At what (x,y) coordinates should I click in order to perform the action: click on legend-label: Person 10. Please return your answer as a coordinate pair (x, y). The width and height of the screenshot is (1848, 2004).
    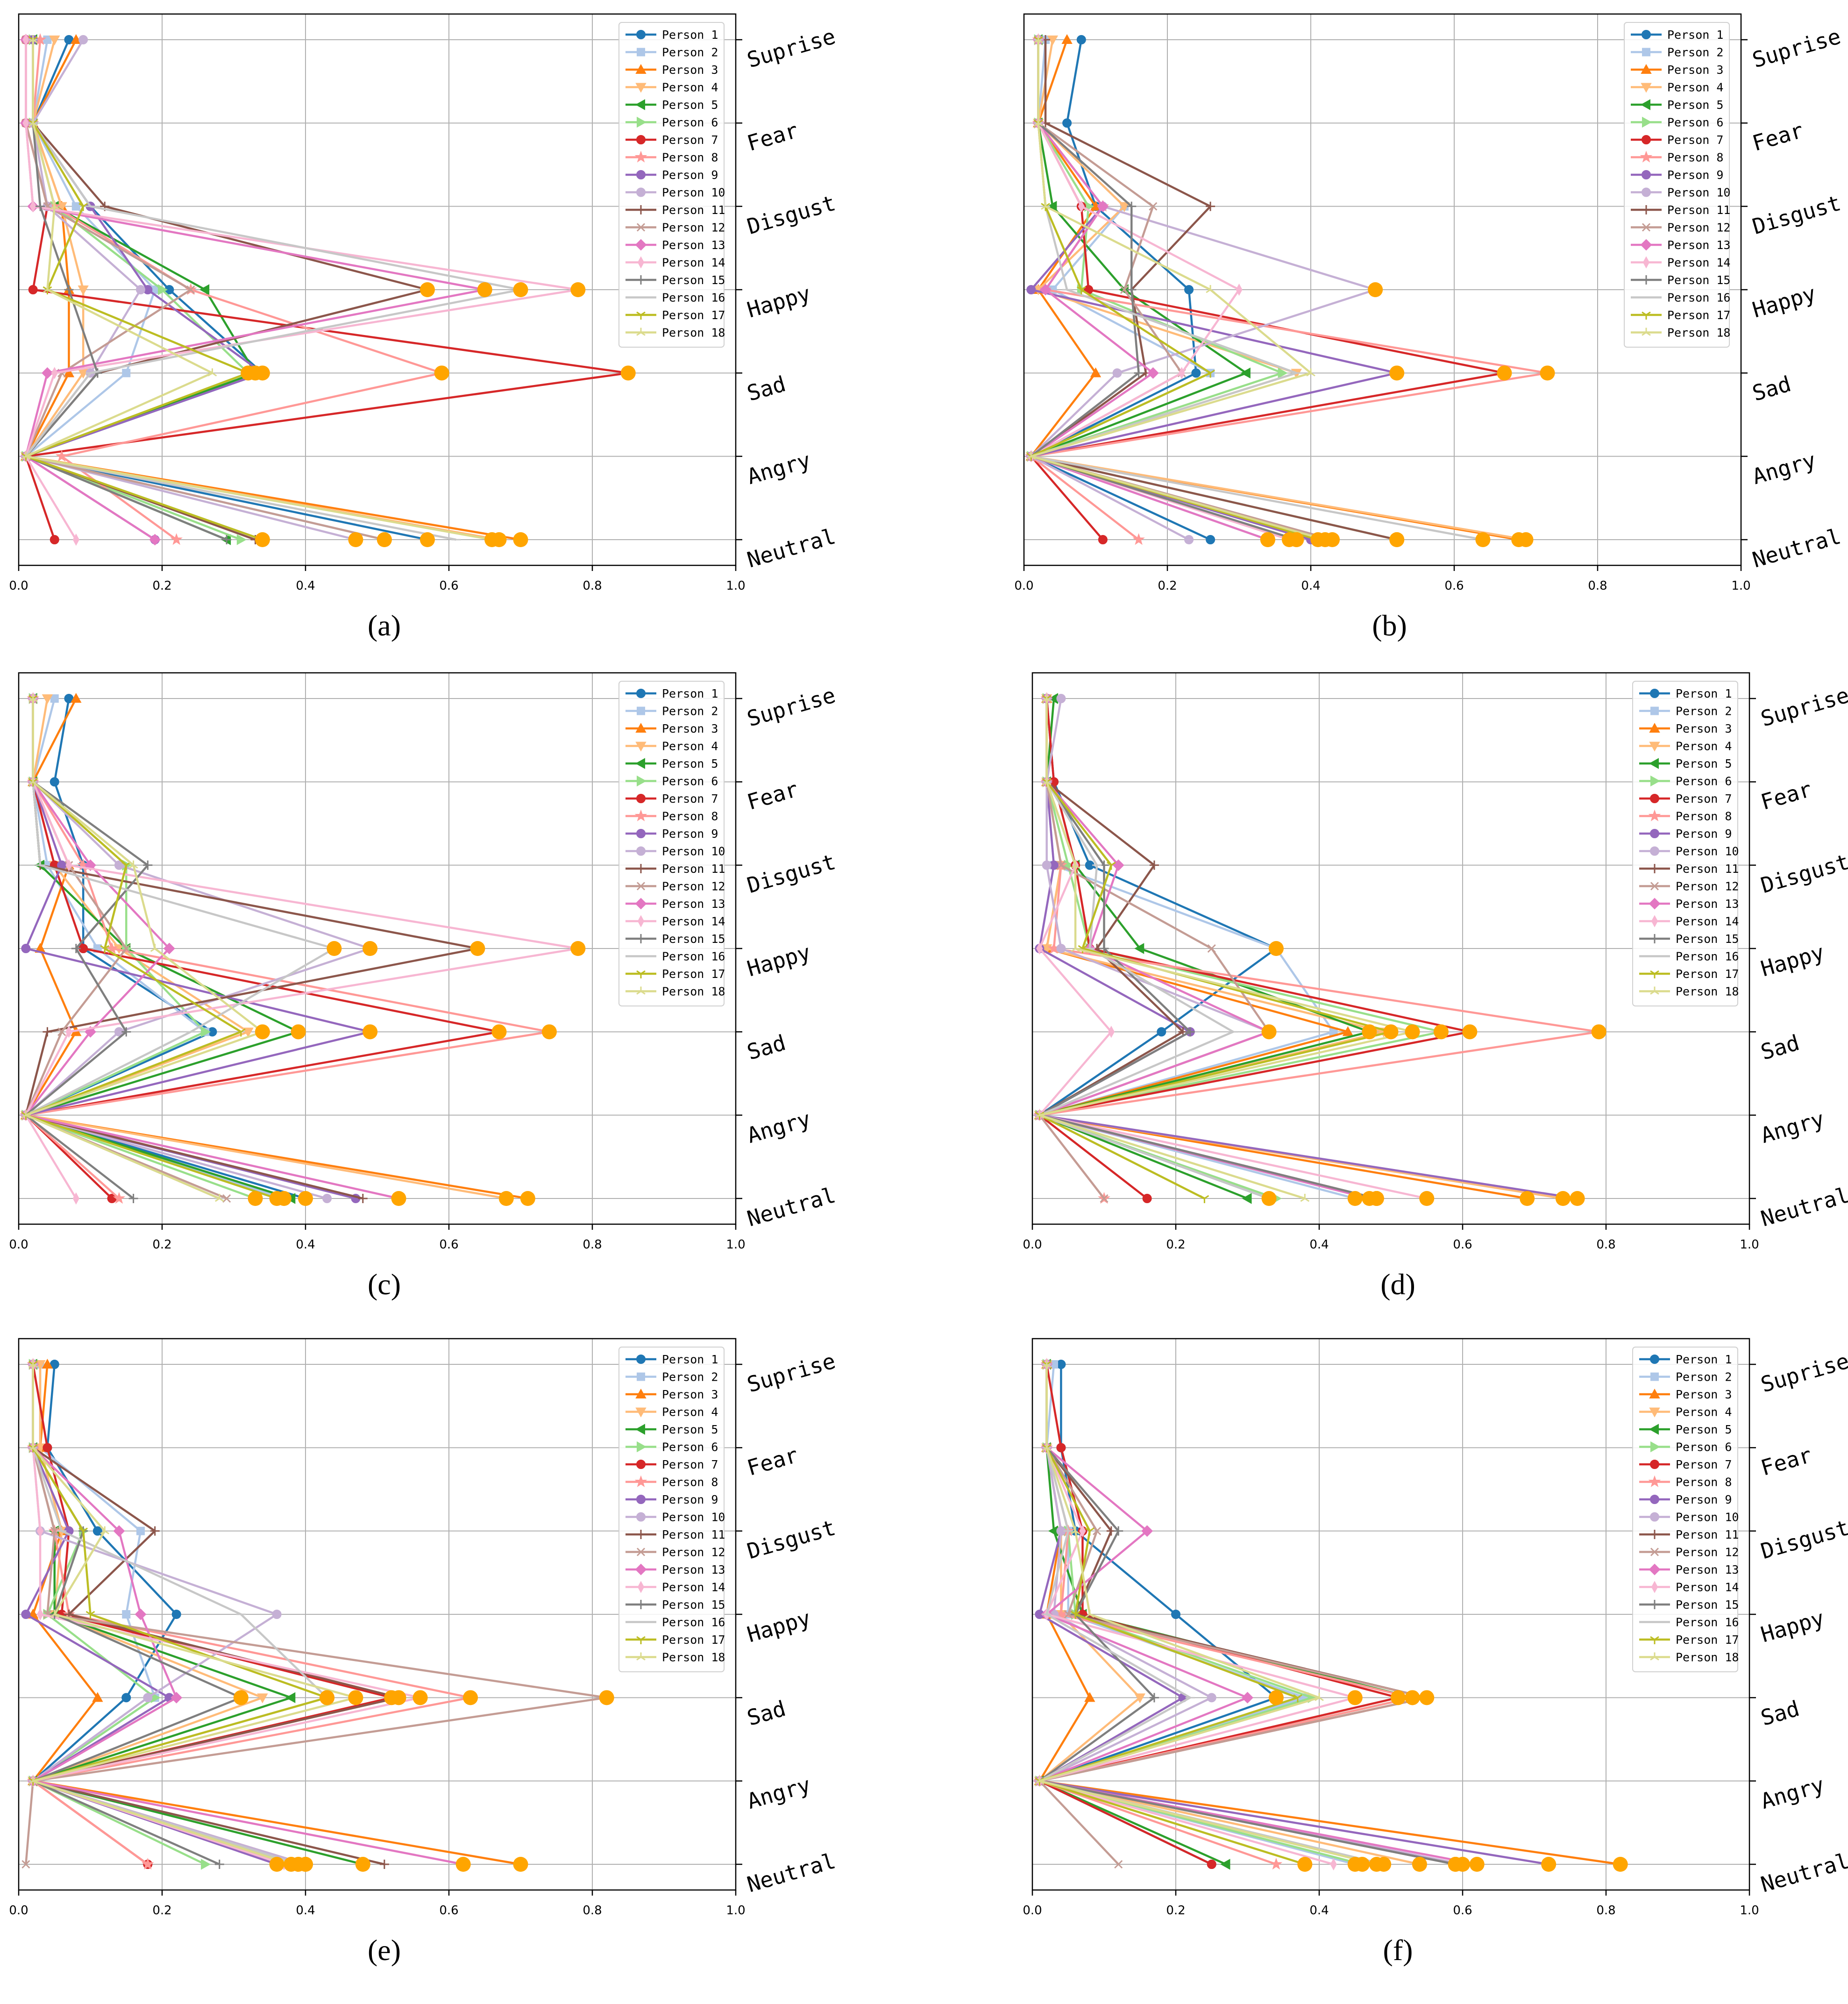
    Looking at the image, I should click on (1698, 193).